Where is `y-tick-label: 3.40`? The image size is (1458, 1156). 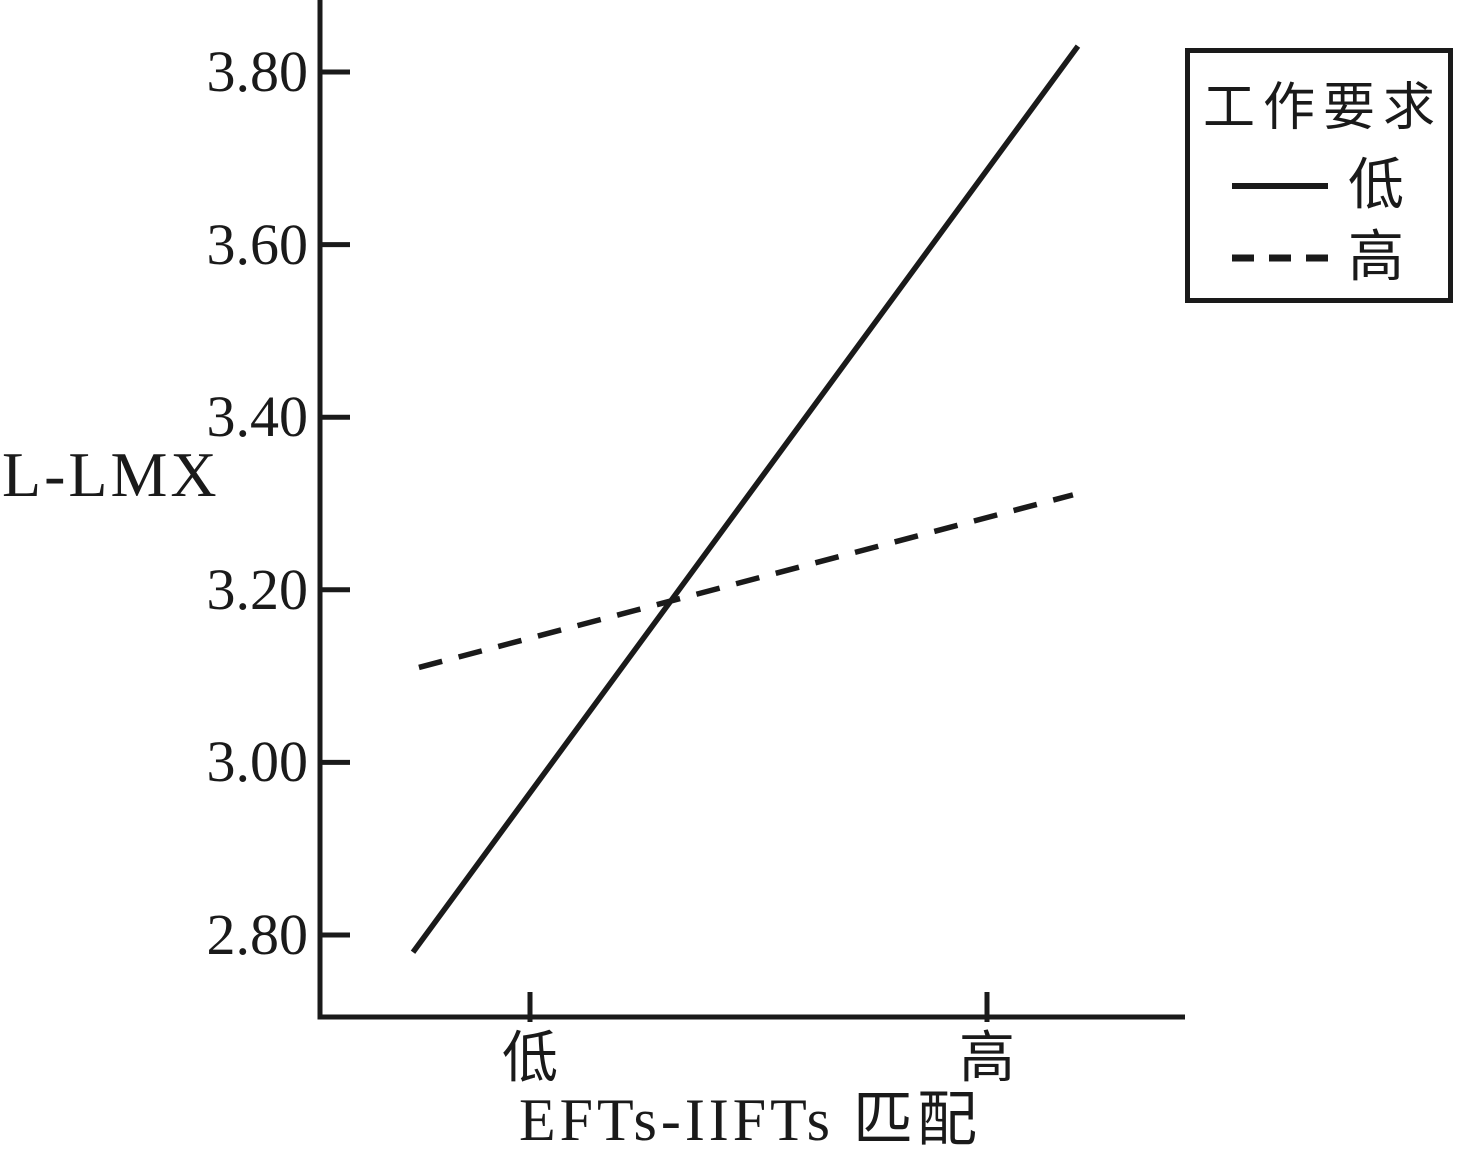
y-tick-label: 3.40 is located at coordinates (257, 417).